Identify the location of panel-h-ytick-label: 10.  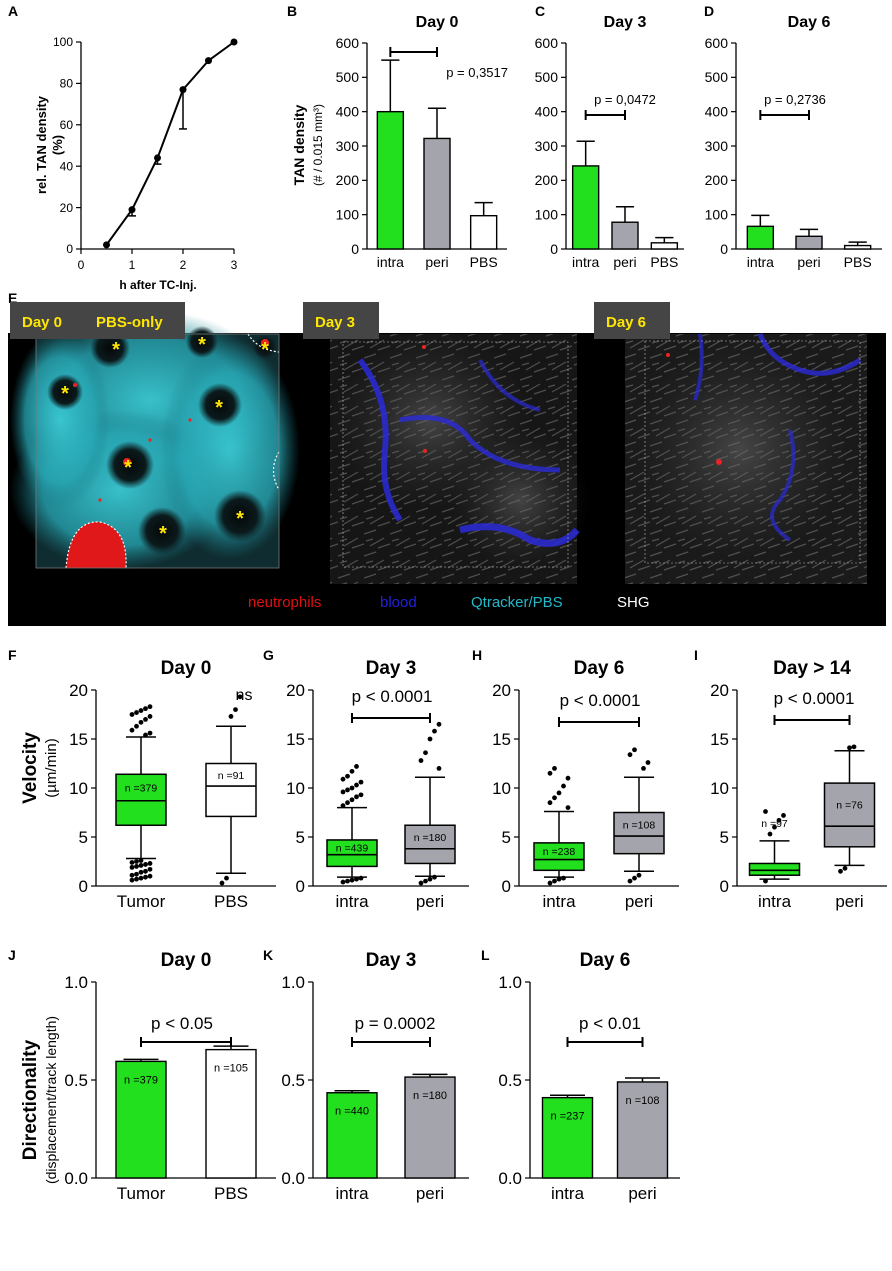
(501, 788).